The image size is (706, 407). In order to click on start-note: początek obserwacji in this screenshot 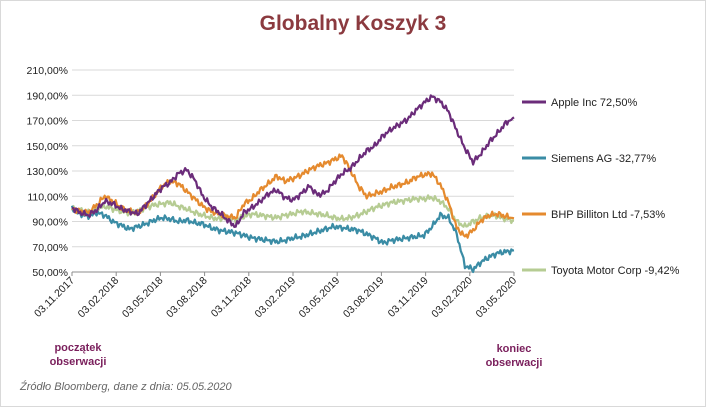, I will do `click(78, 355)`.